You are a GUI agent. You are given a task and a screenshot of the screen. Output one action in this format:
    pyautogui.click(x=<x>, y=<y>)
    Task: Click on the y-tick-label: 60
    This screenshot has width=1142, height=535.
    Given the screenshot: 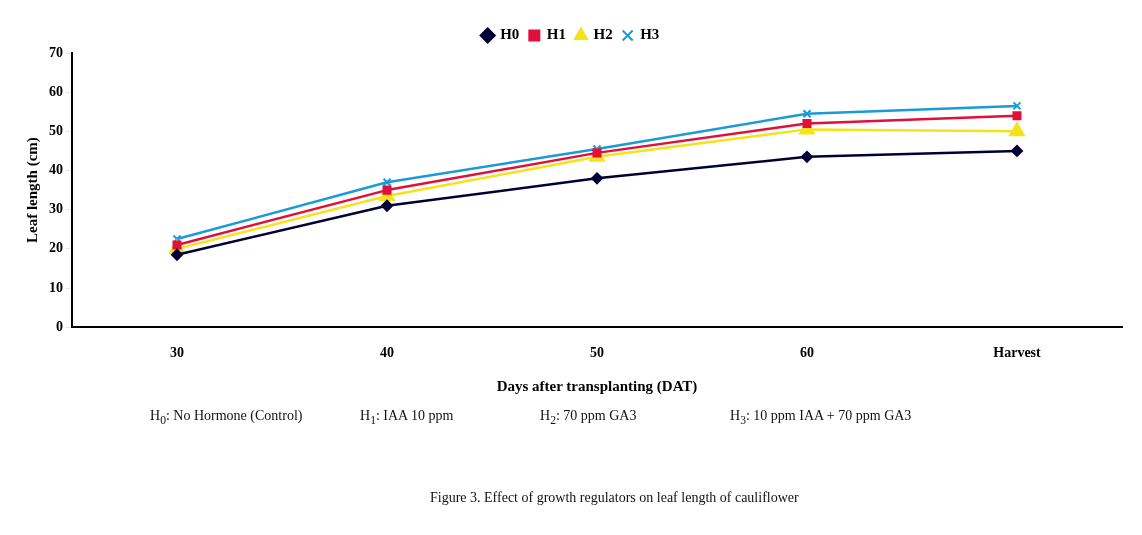 What is the action you would take?
    pyautogui.click(x=56, y=91)
    